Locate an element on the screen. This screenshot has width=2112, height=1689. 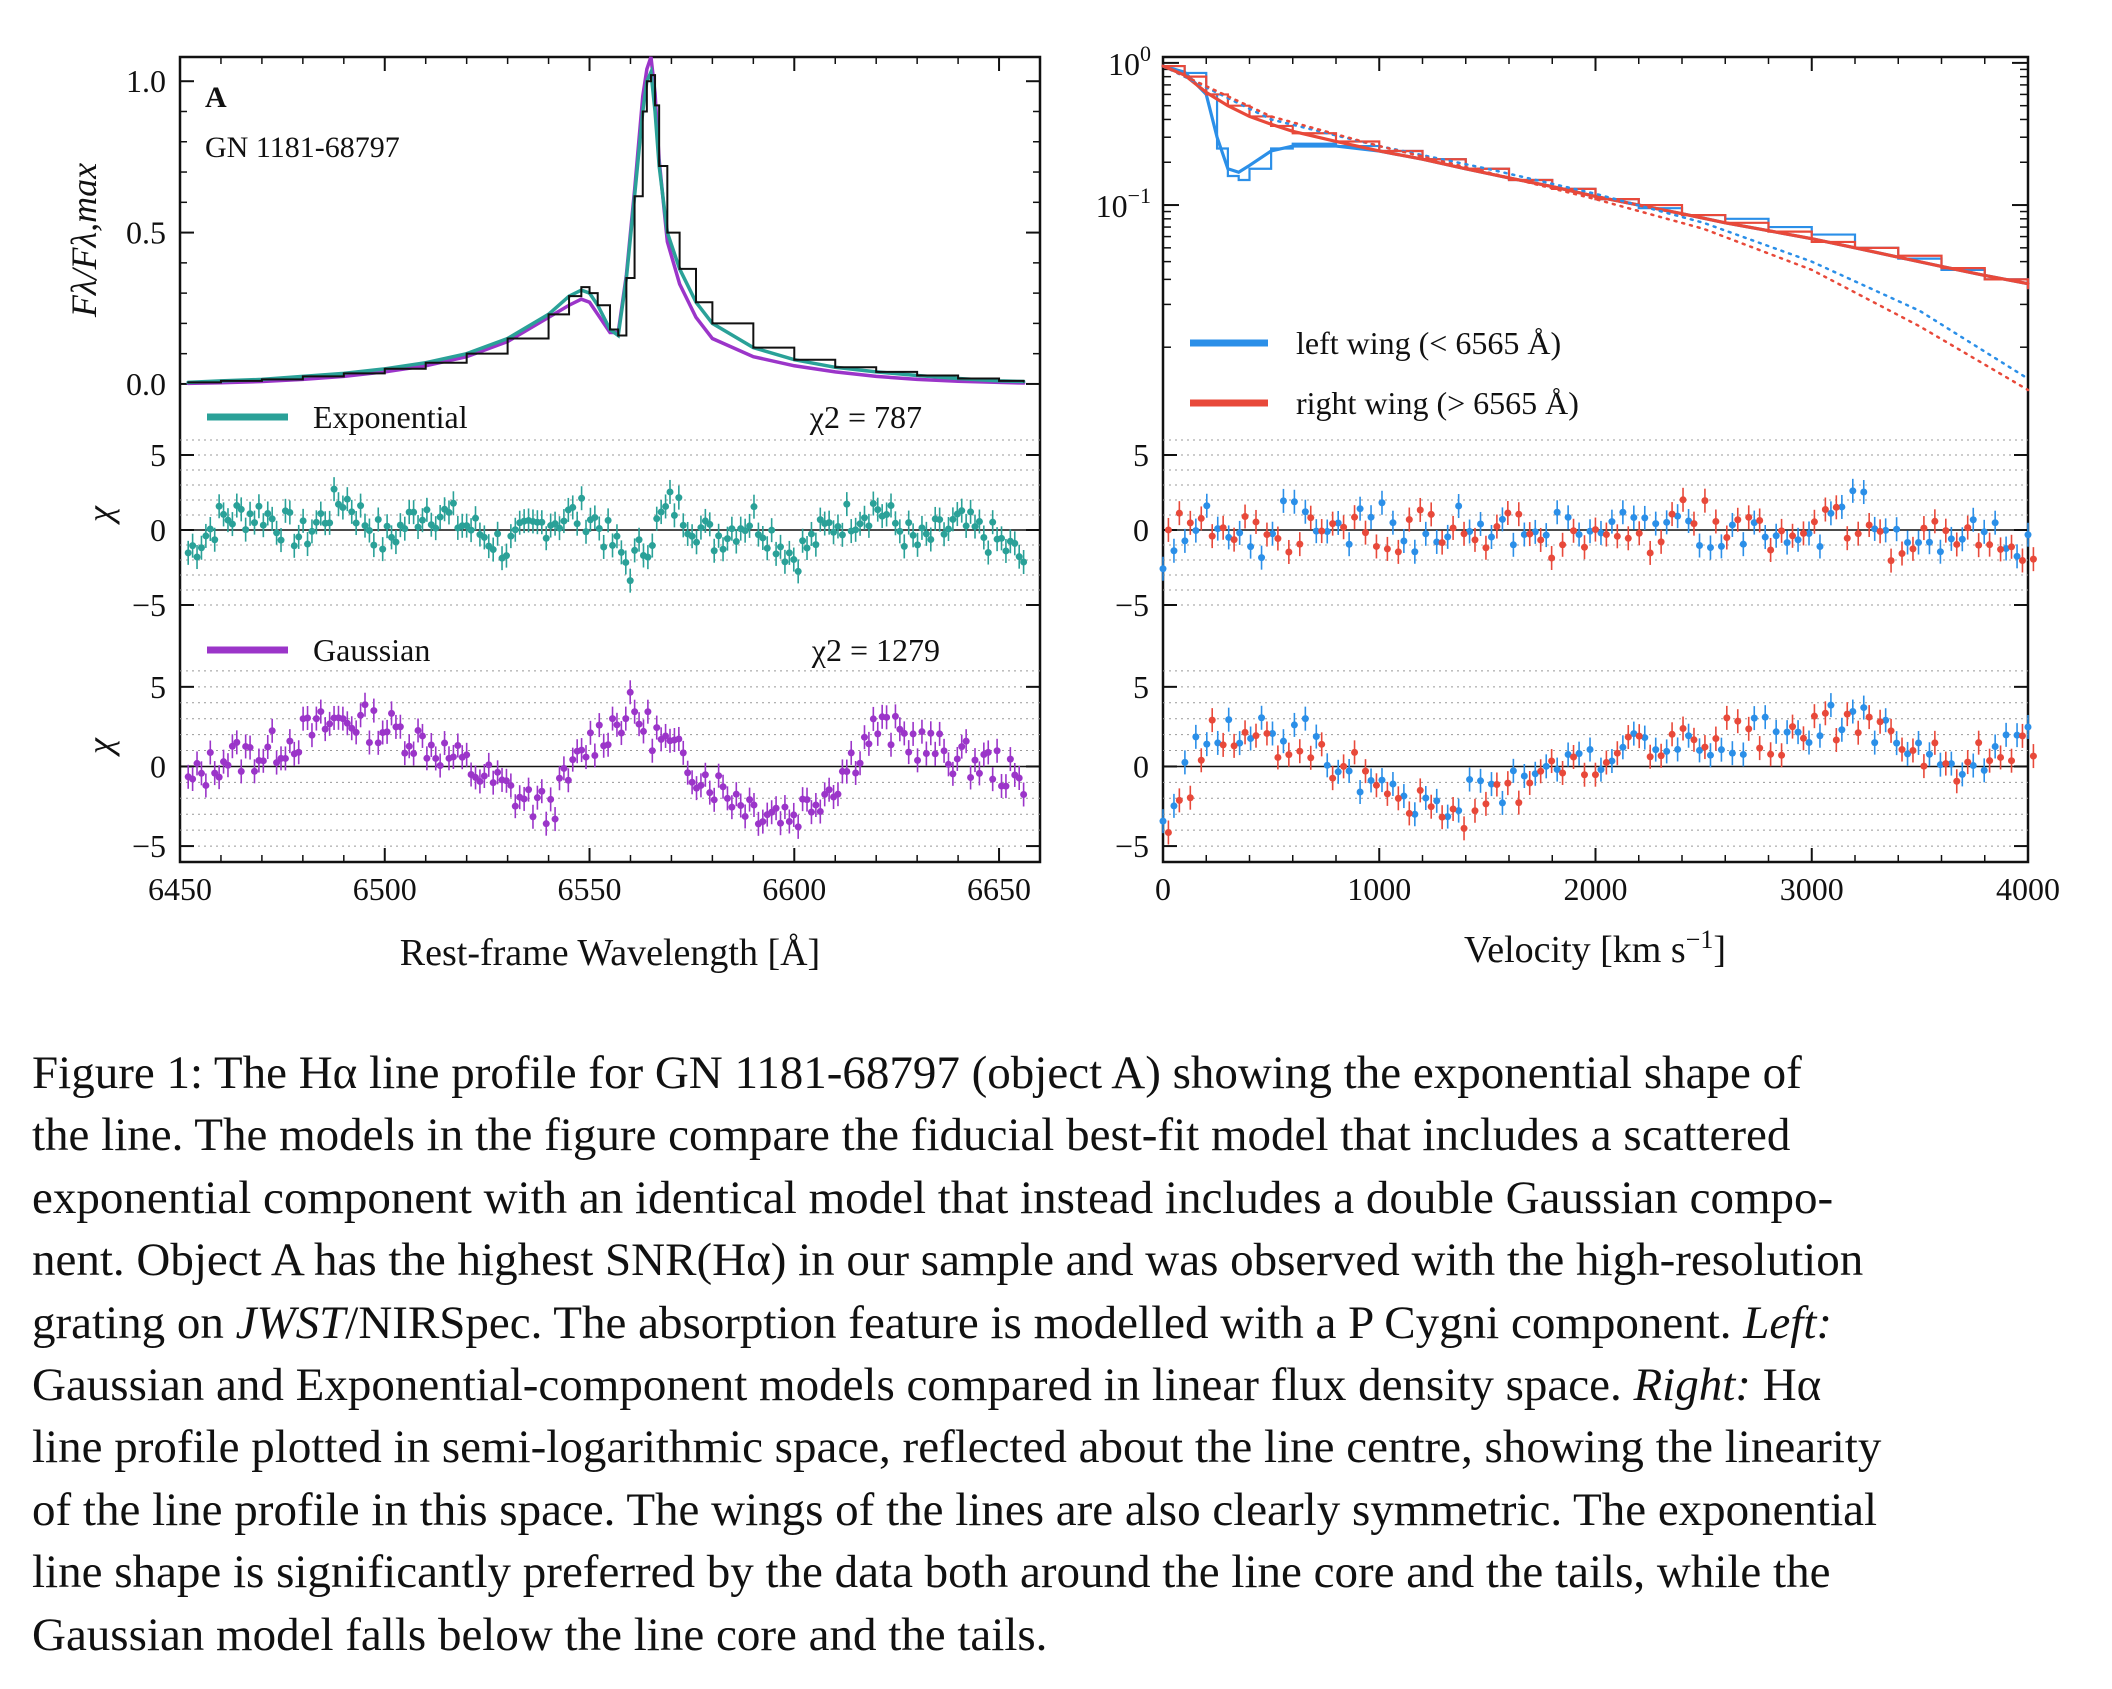
right-wing-data-line is located at coordinates (1595, 177).